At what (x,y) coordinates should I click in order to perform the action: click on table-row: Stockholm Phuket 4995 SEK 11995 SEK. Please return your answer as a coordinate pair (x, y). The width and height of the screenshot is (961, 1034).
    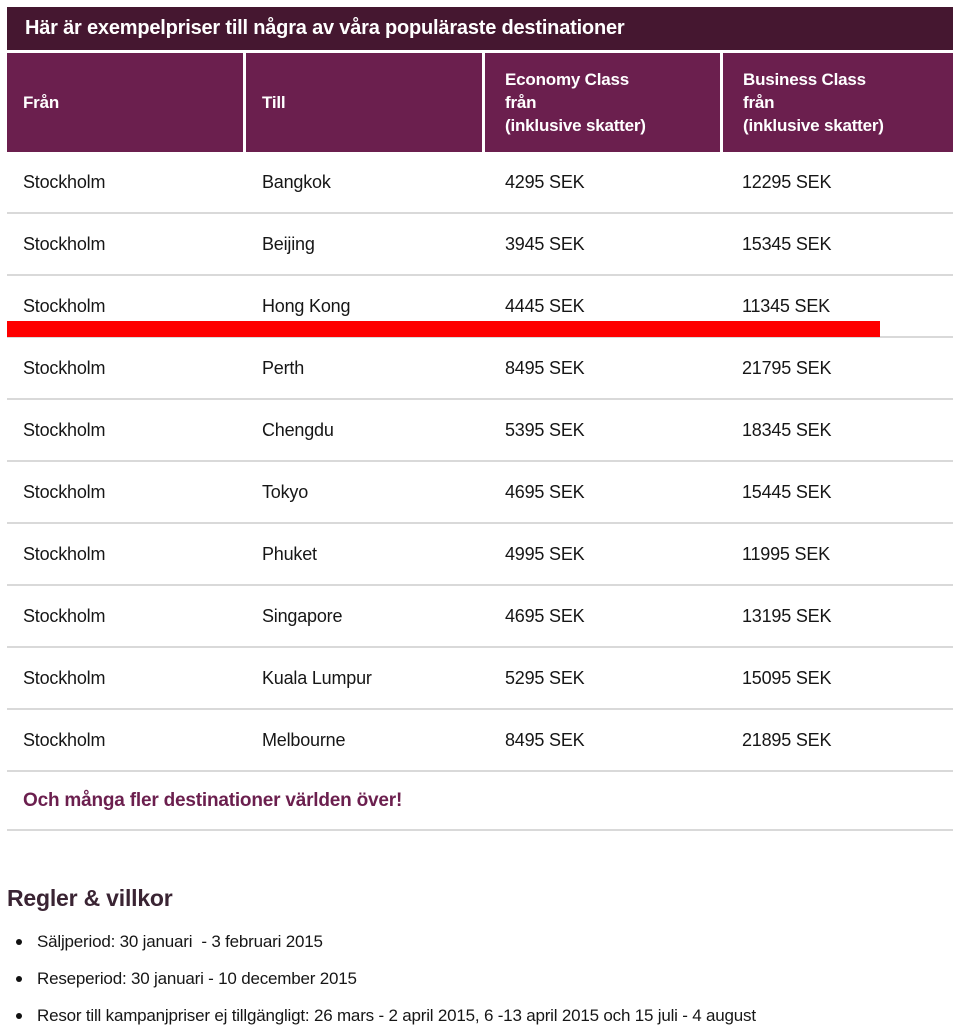
    Looking at the image, I should click on (480, 555).